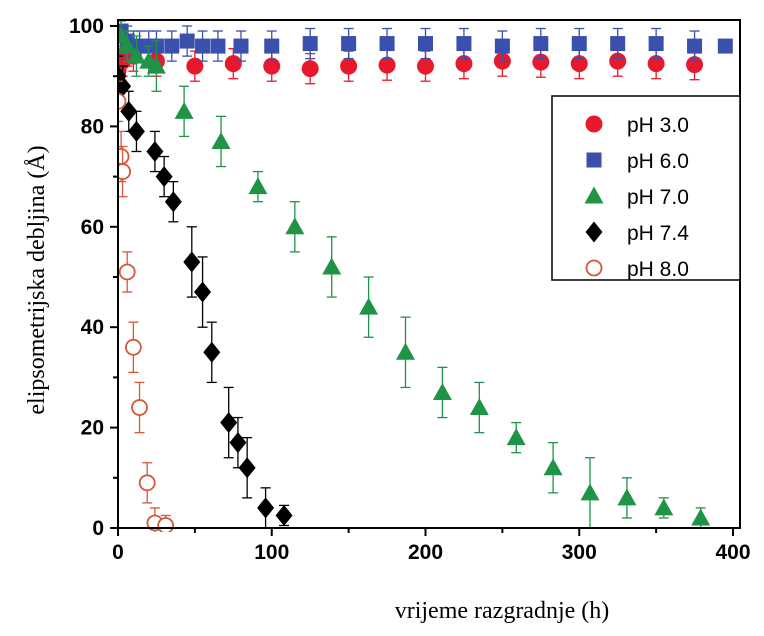 The image size is (764, 636). I want to click on legend-box, so click(646, 188).